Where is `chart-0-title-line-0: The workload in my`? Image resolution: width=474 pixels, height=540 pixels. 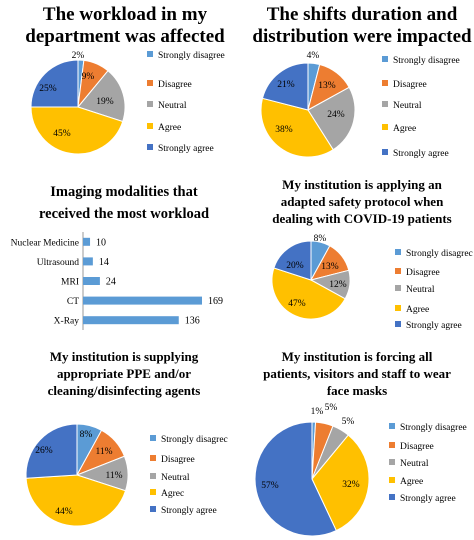 chart-0-title-line-0: The workload in my is located at coordinates (125, 14).